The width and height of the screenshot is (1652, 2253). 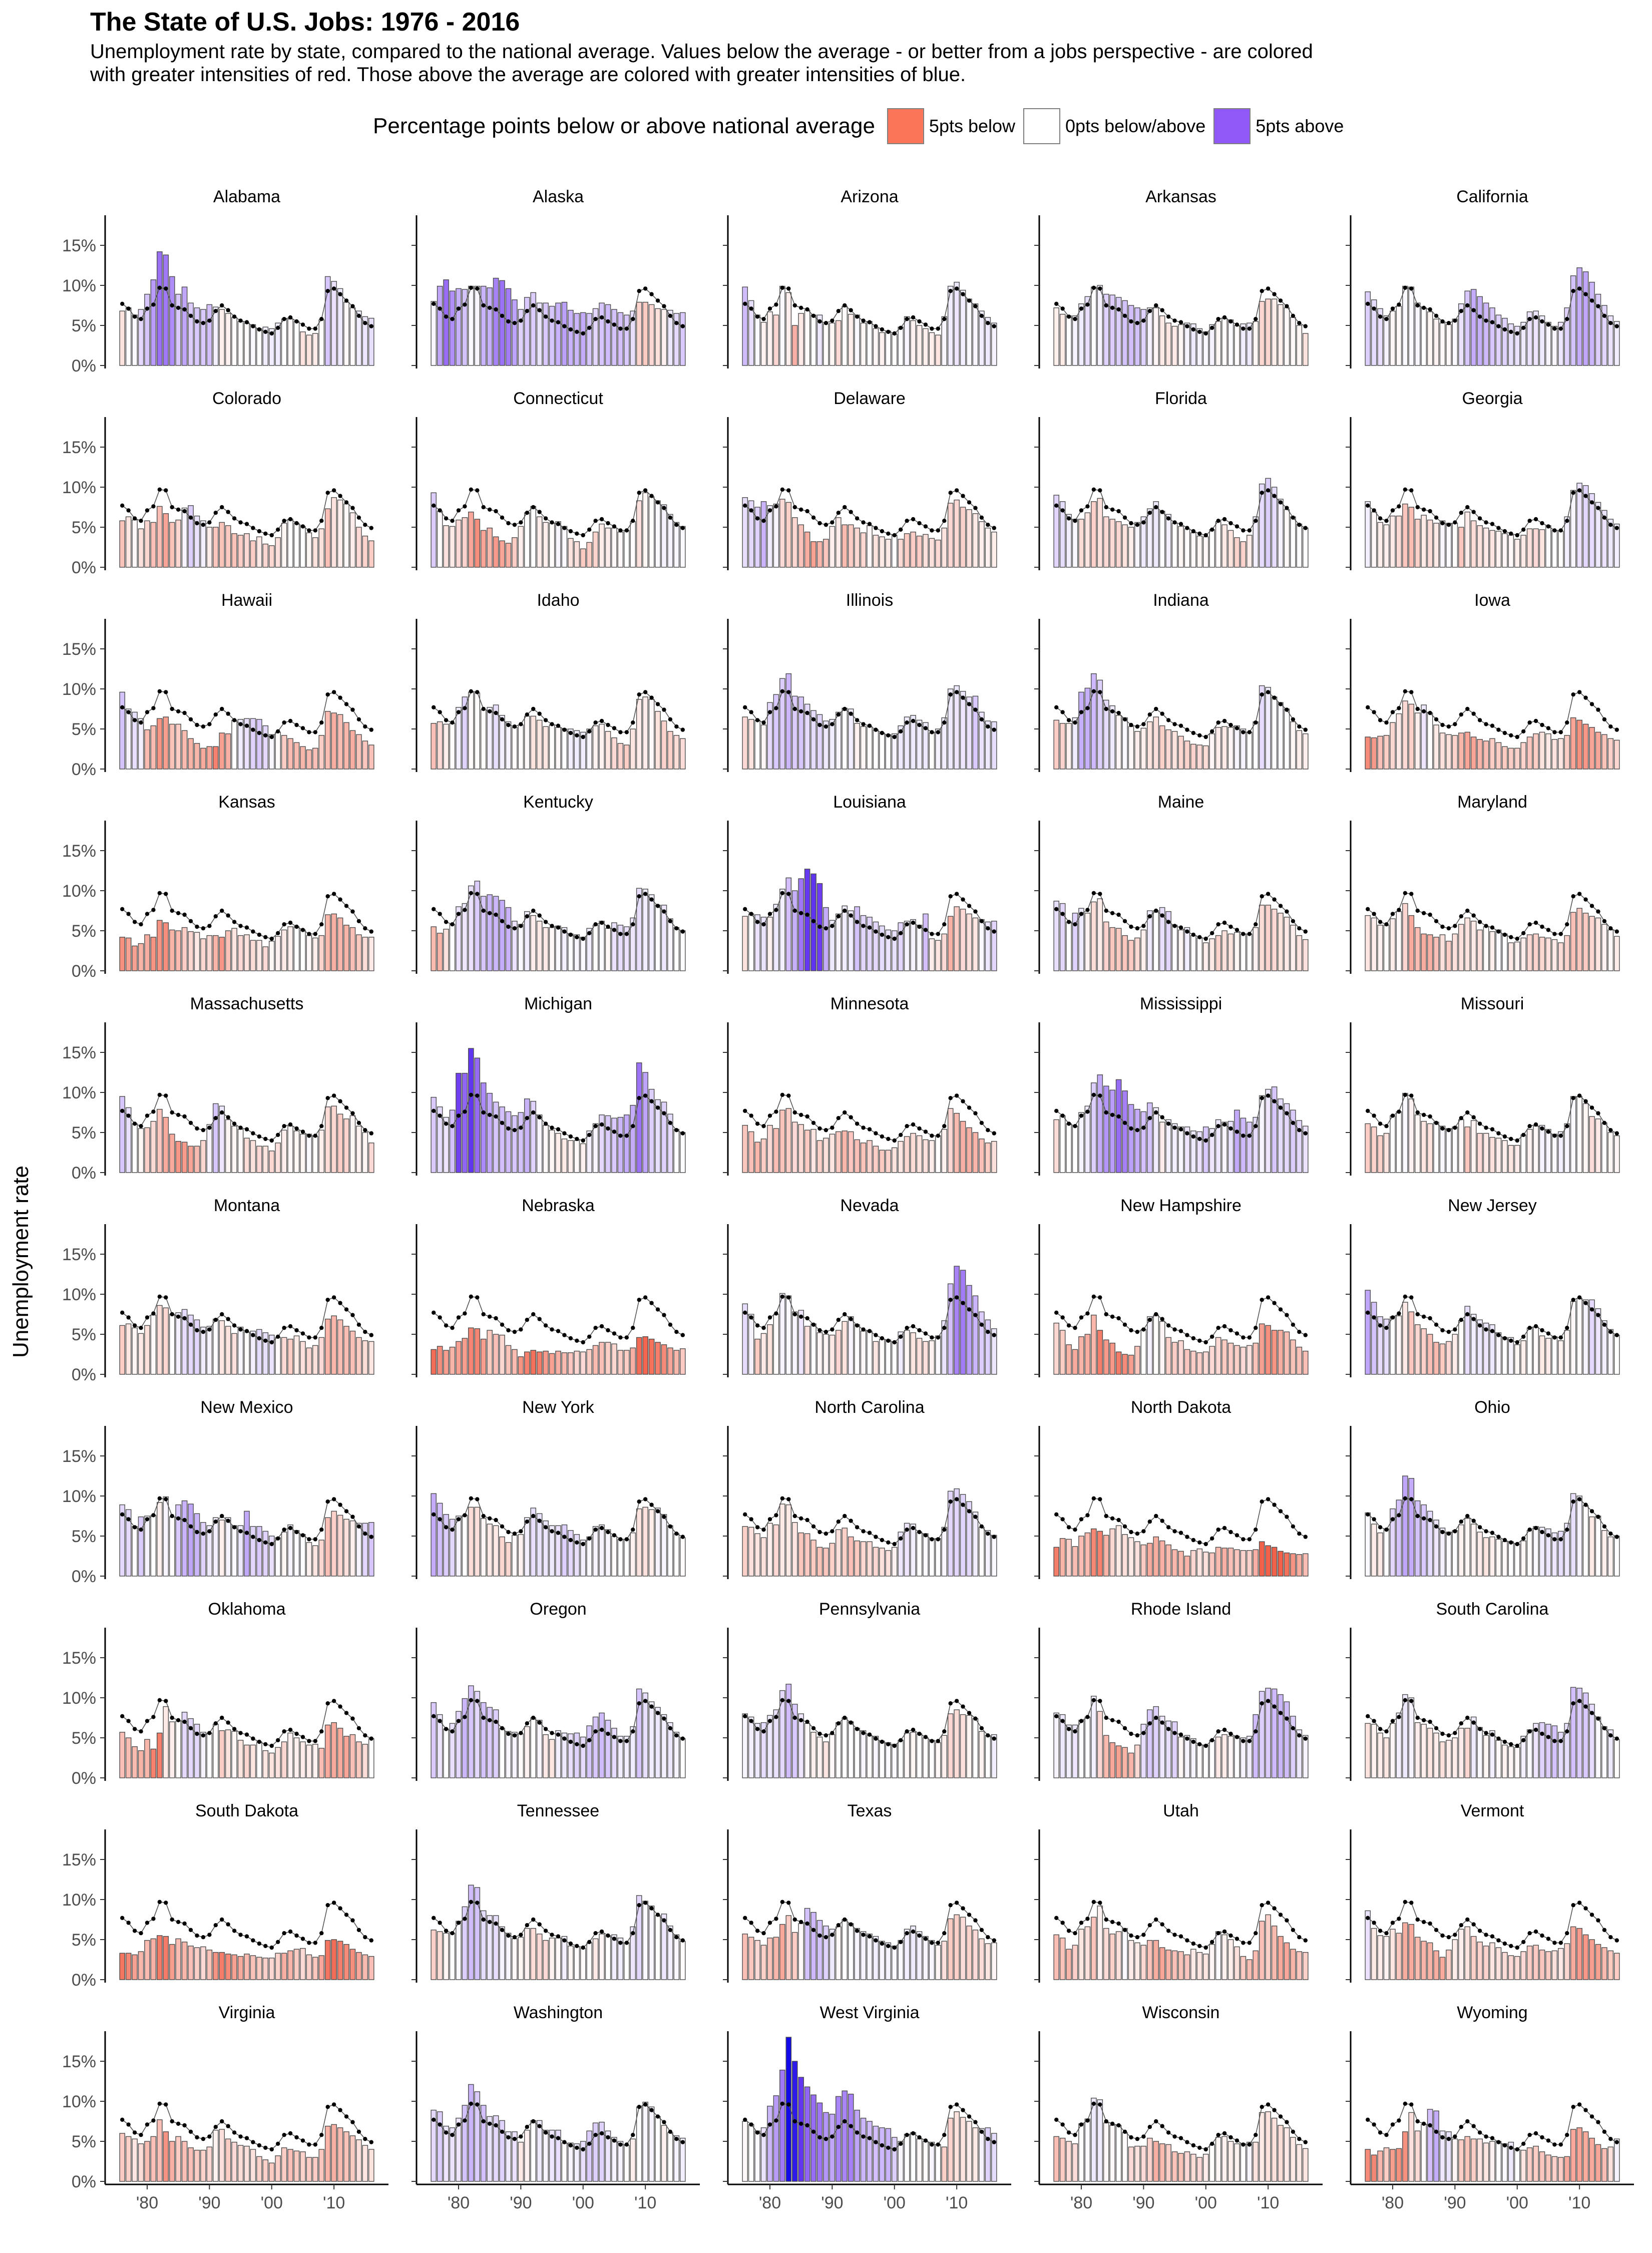 I want to click on panel-title: Oregon, so click(x=558, y=1610).